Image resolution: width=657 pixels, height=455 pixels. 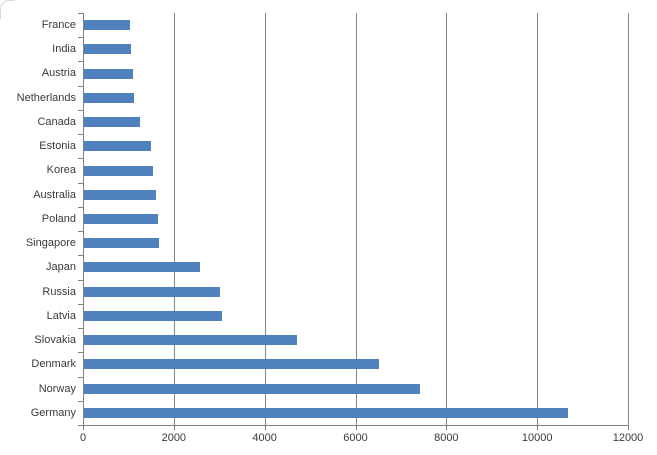 What do you see at coordinates (83, 438) in the screenshot?
I see `x-axis-tick-label: 0` at bounding box center [83, 438].